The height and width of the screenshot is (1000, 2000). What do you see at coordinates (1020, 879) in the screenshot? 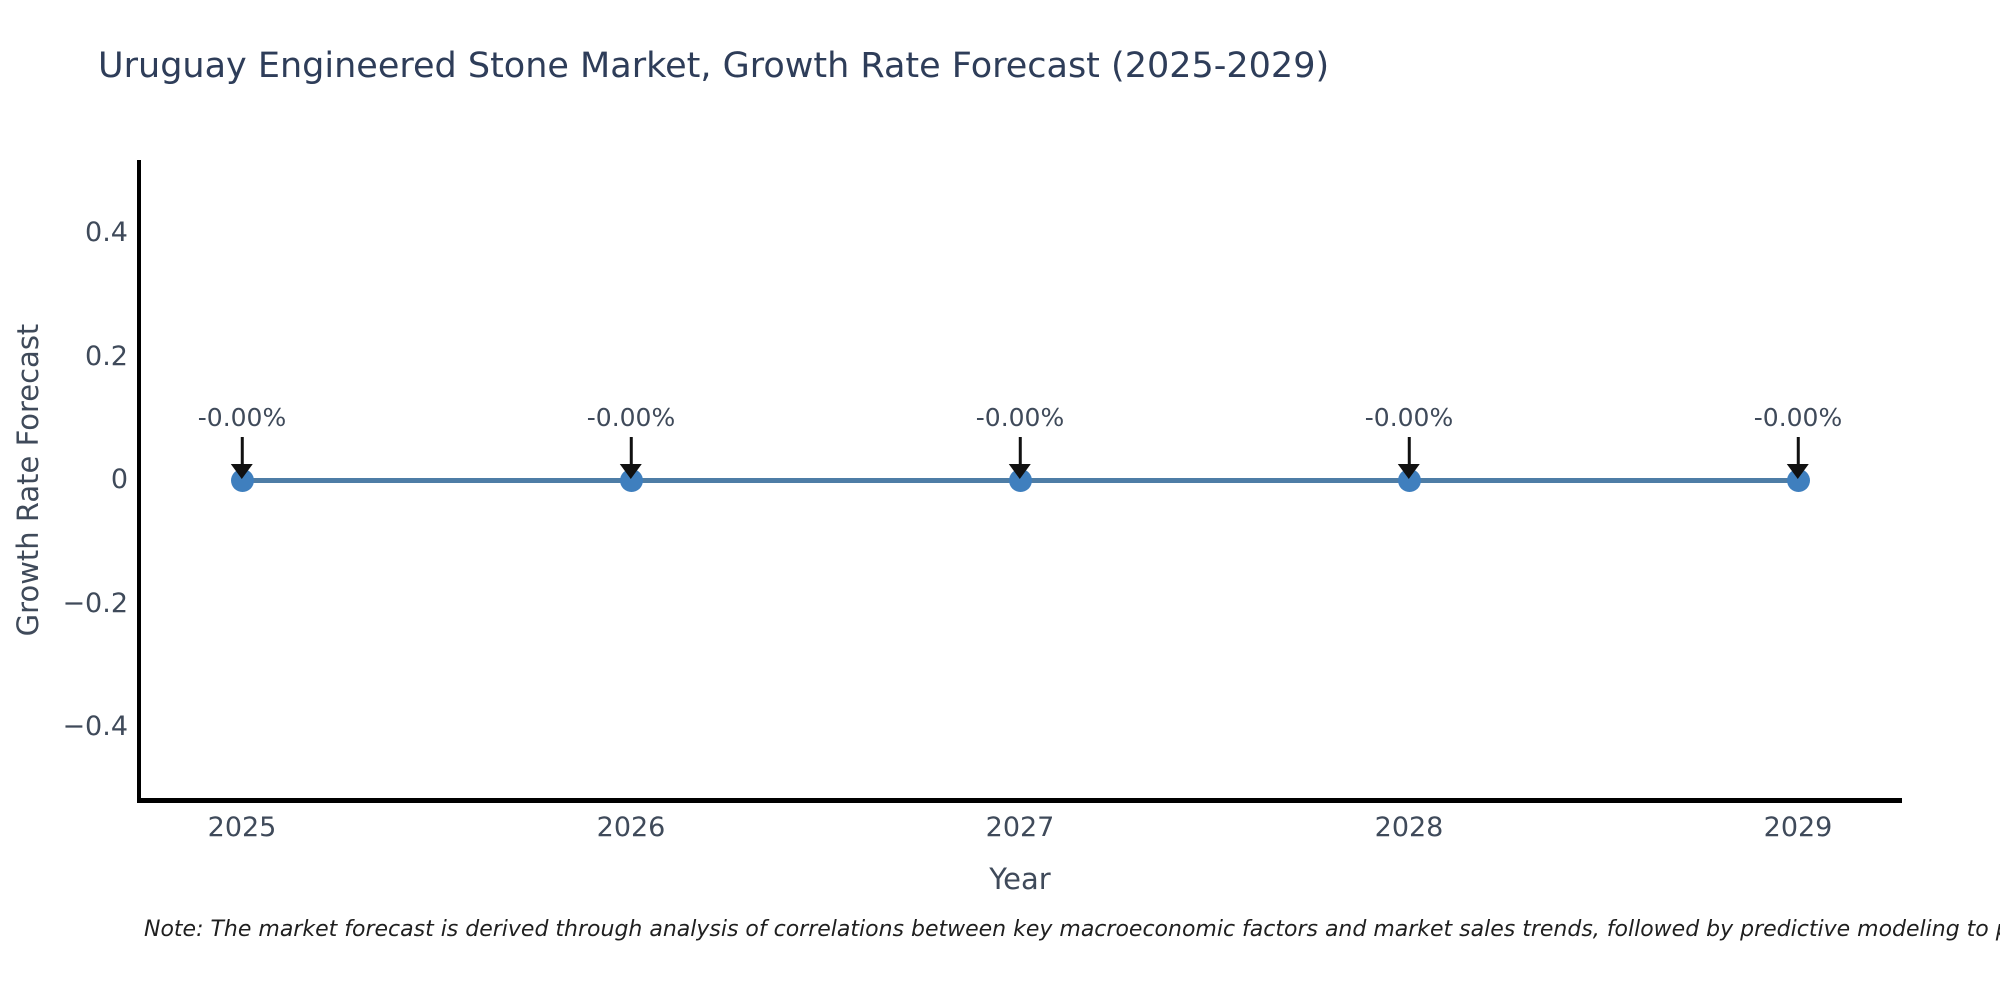
I see `x-axis-title: Year` at bounding box center [1020, 879].